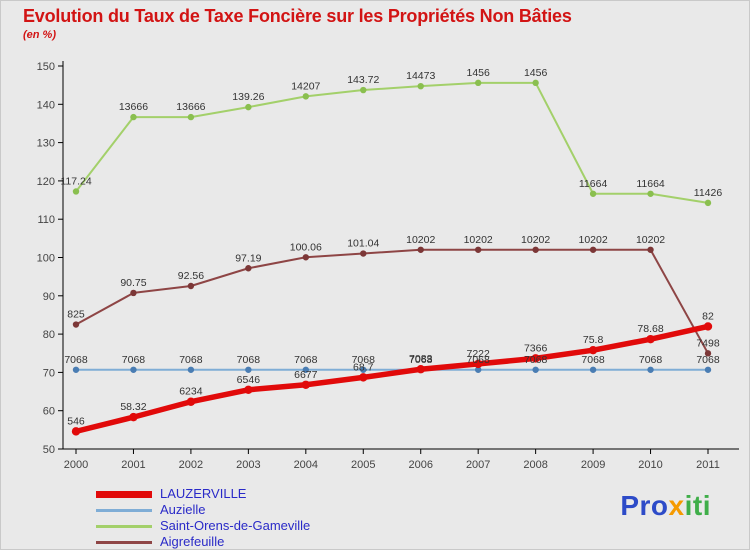 The width and height of the screenshot is (750, 550). Describe the element at coordinates (249, 380) in the screenshot. I see `value-label: 6546` at that location.